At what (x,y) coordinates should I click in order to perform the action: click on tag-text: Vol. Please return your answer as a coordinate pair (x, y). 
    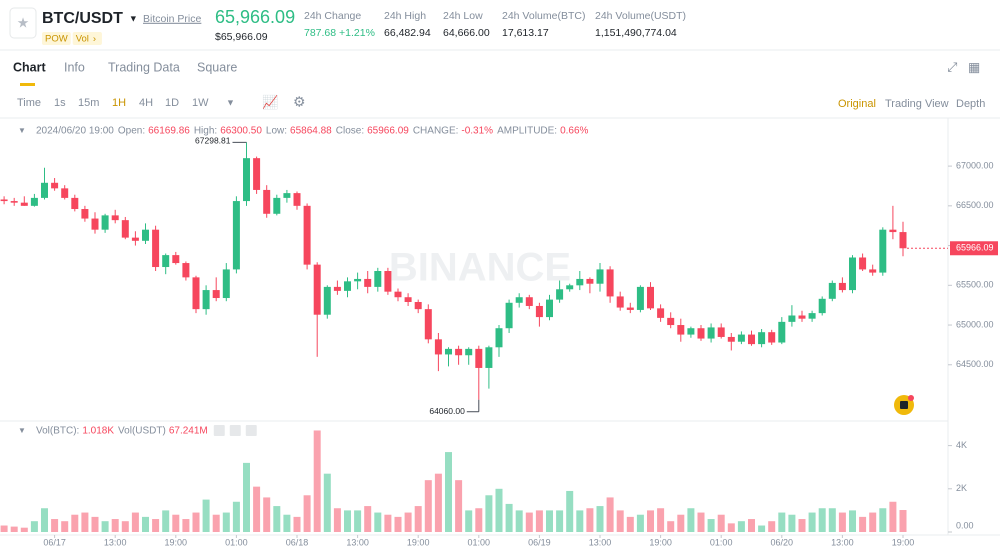
    Looking at the image, I should click on (82, 39).